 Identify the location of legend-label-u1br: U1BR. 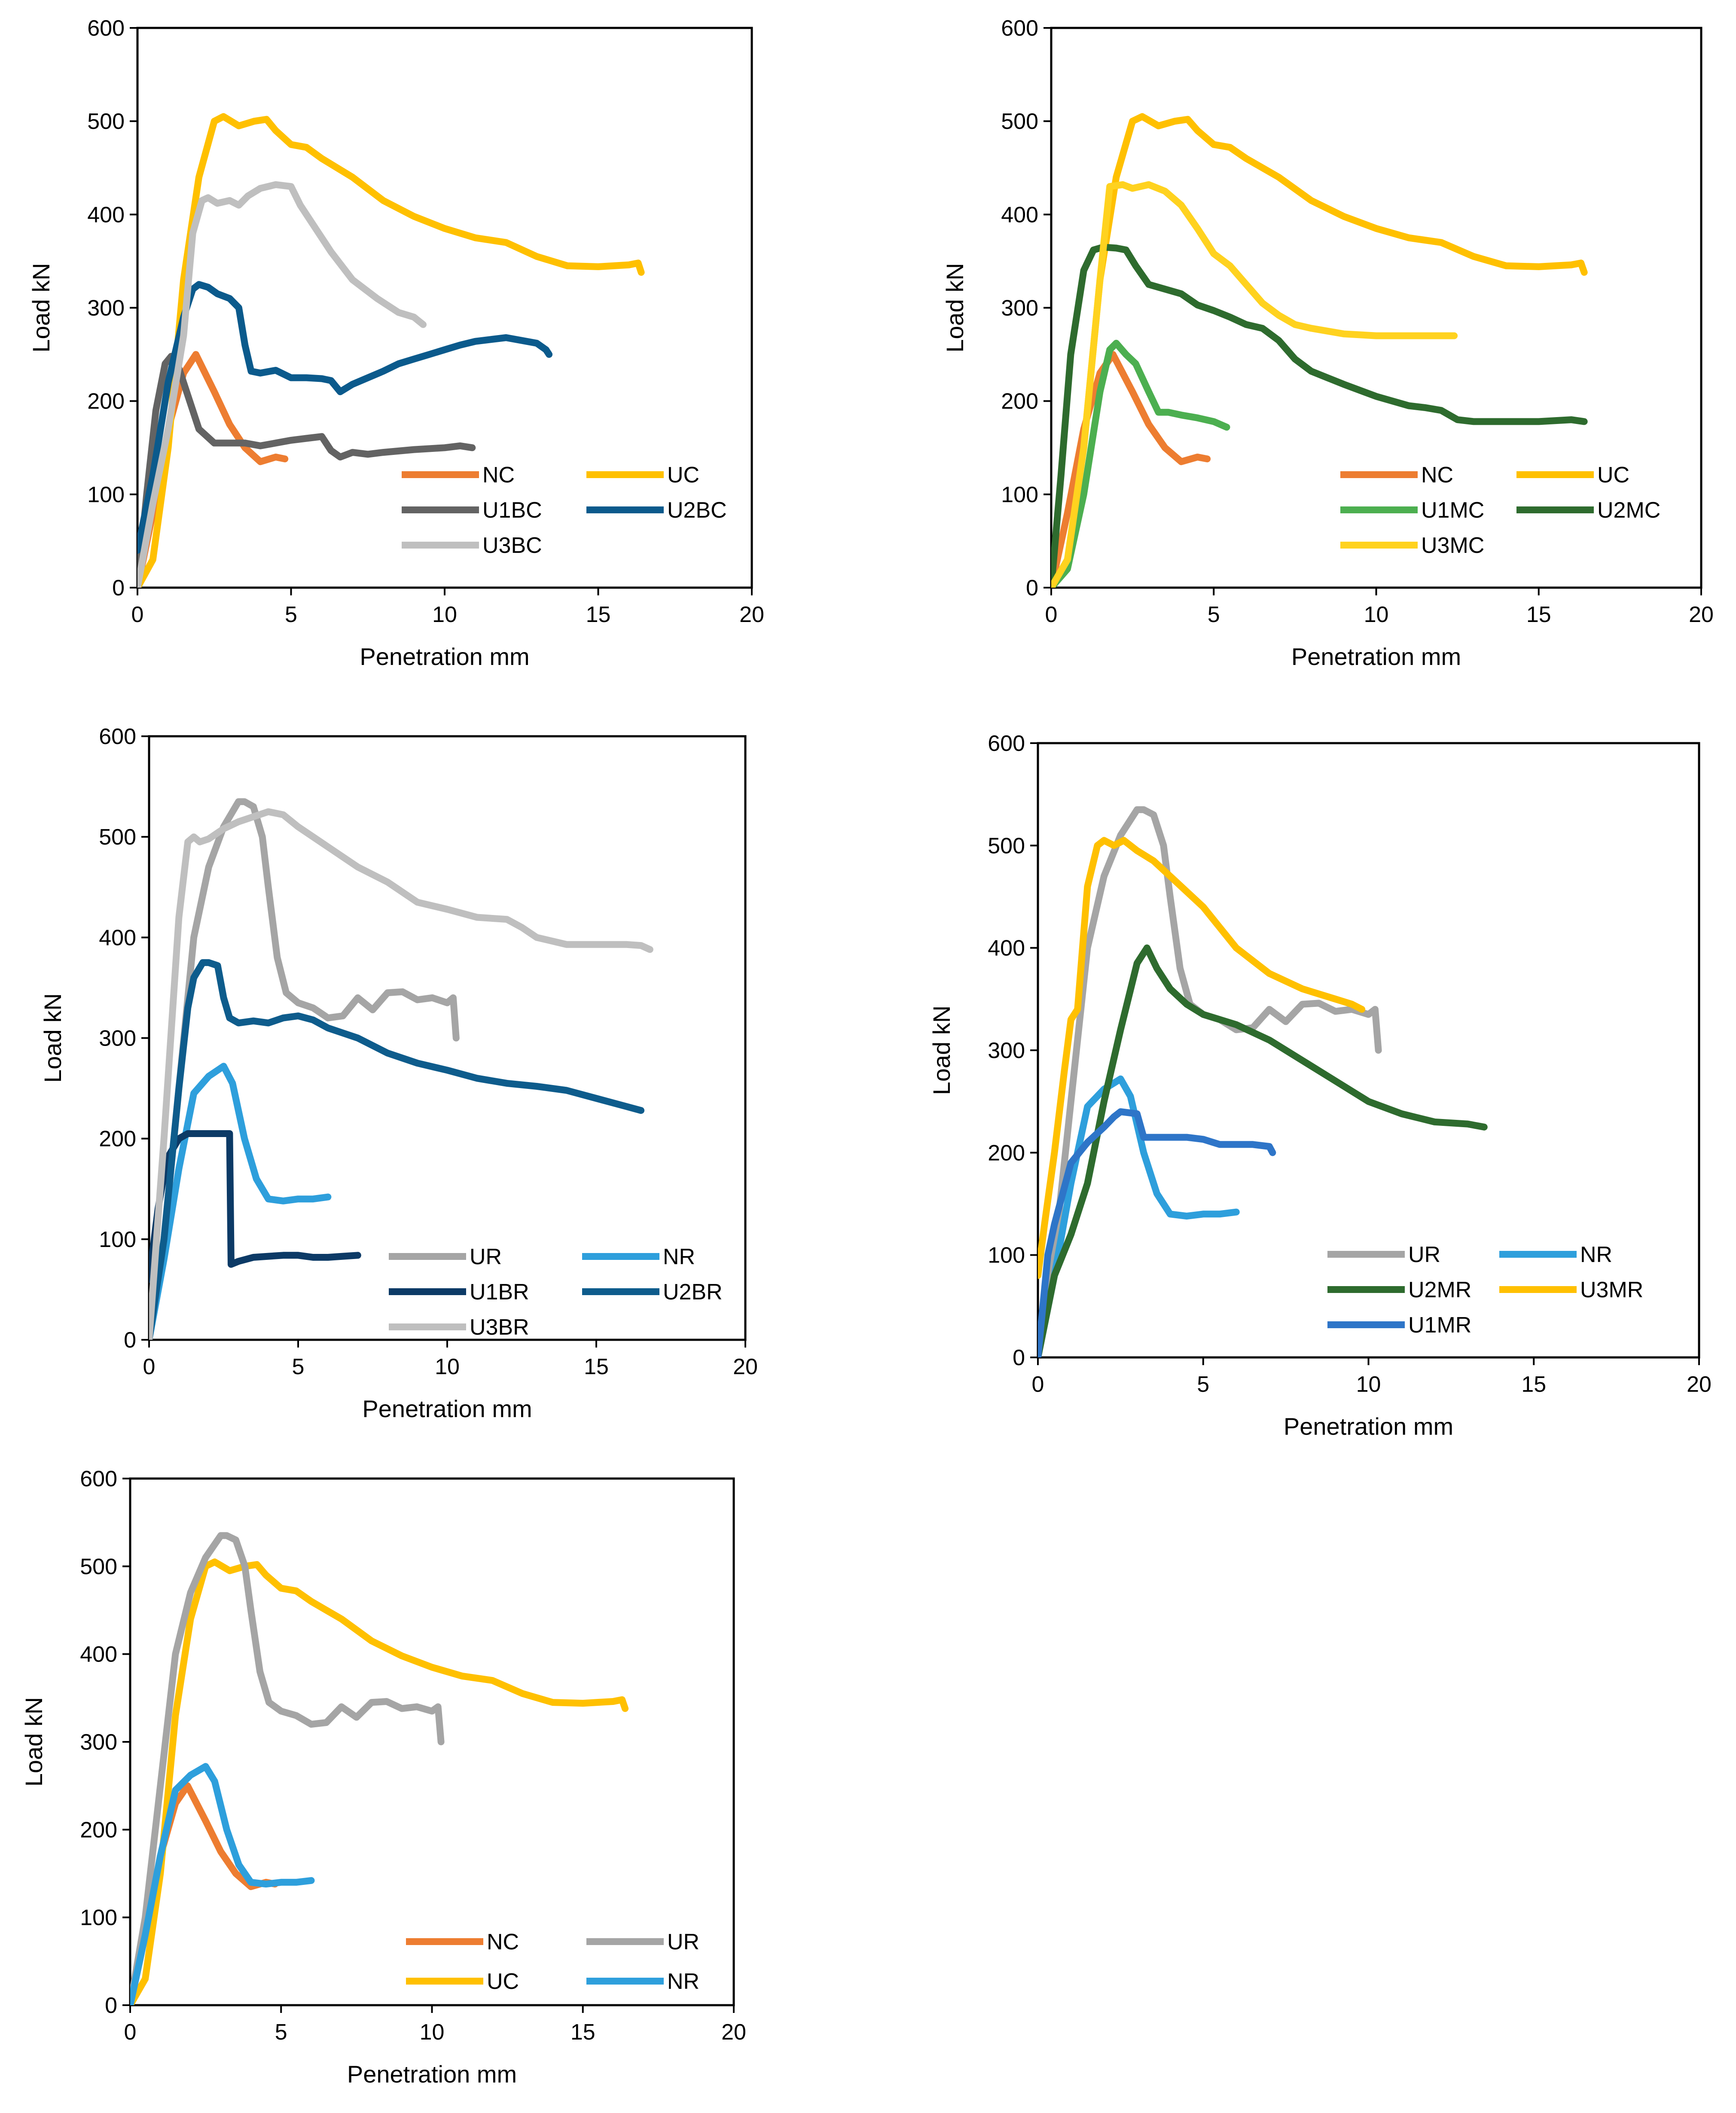
(499, 1292).